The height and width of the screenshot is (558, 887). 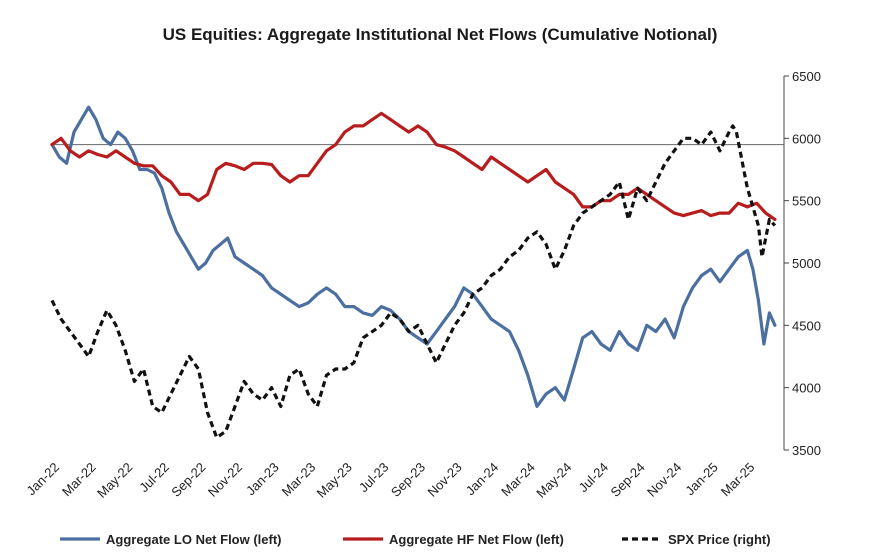 What do you see at coordinates (806, 138) in the screenshot?
I see `y-tick-label: 6000` at bounding box center [806, 138].